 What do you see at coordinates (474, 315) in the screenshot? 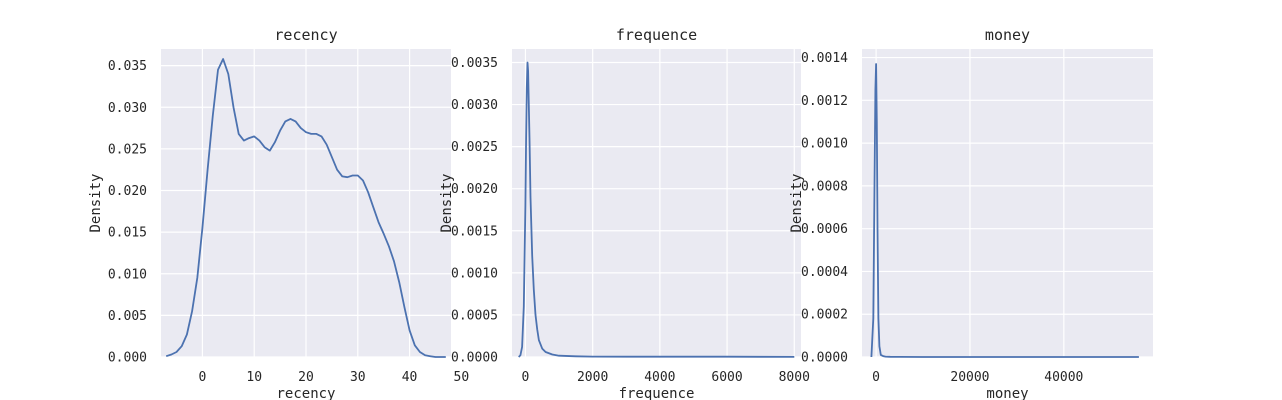
I see `y-tick-label: 0.0005` at bounding box center [474, 315].